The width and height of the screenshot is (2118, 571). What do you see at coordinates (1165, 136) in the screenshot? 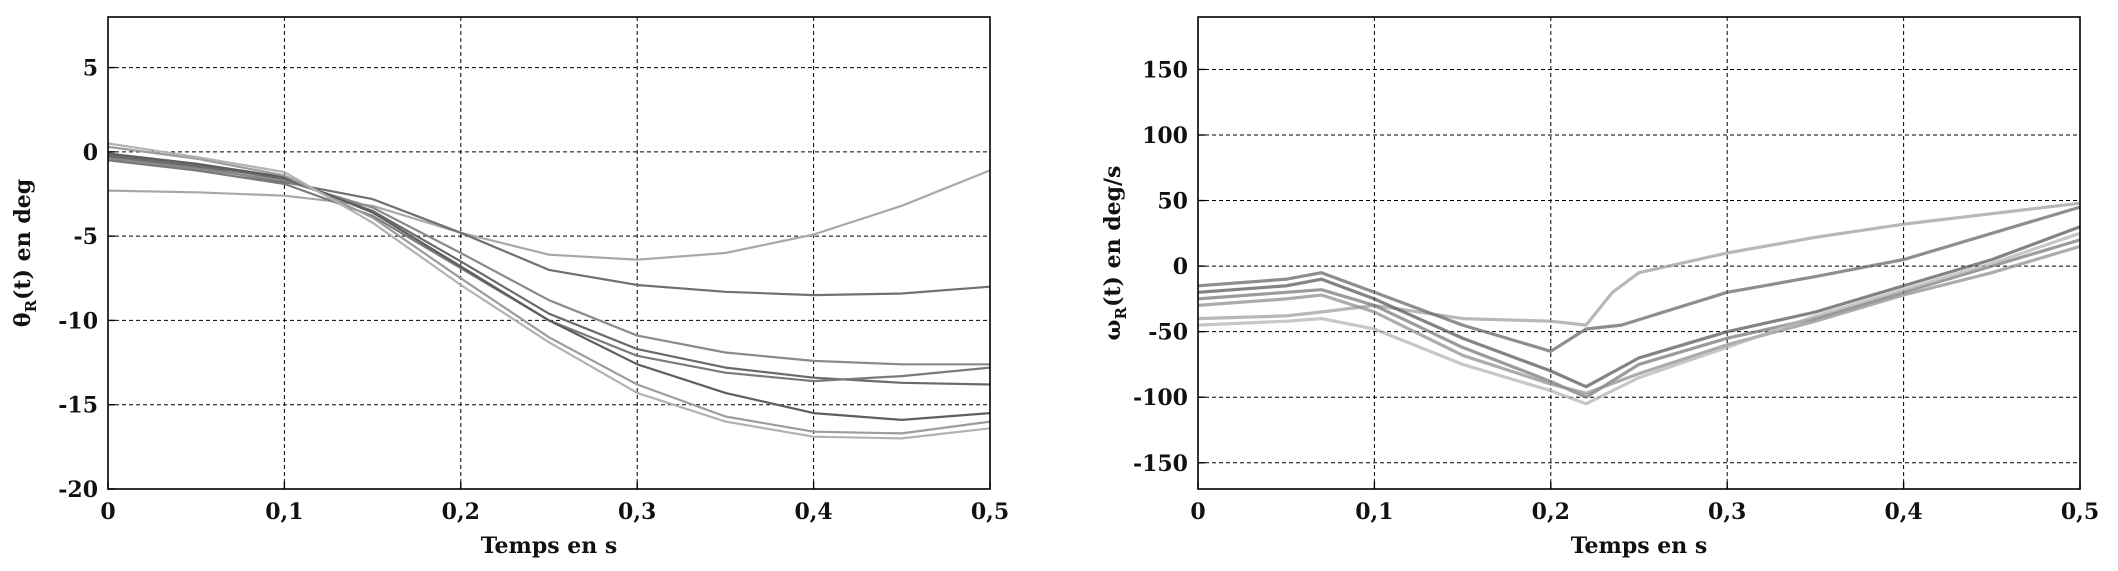
I see `y-tick-label: 100` at bounding box center [1165, 136].